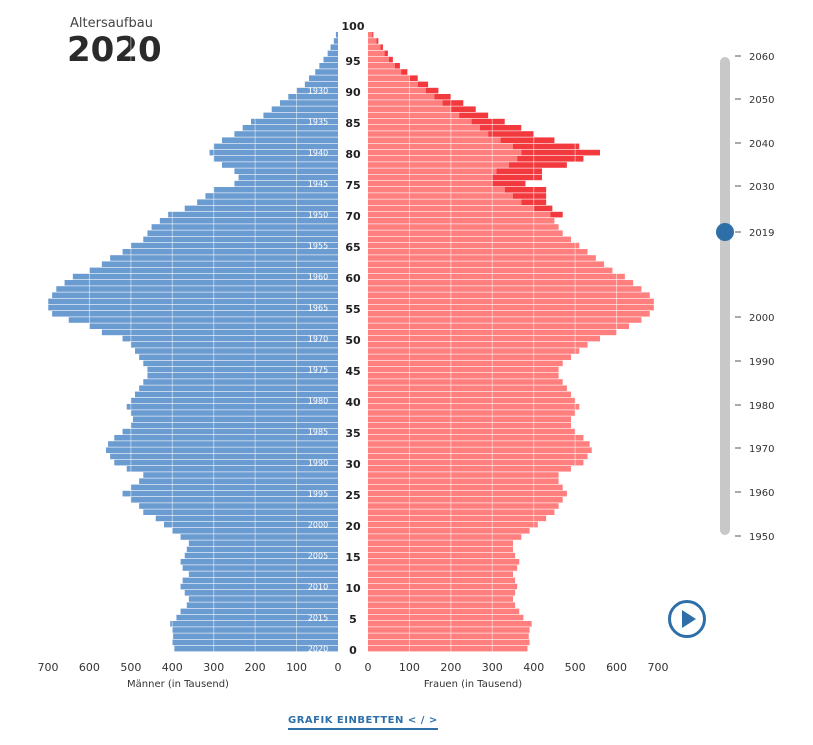 This screenshot has height=745, width=813. What do you see at coordinates (409, 667) in the screenshot?
I see `x-tick-label-right: 100` at bounding box center [409, 667].